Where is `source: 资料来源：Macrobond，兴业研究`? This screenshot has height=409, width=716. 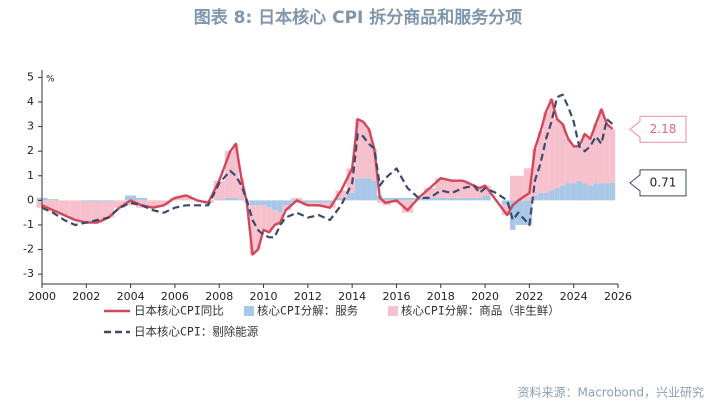 source: 资料来源：Macrobond，兴业研究 is located at coordinates (611, 392).